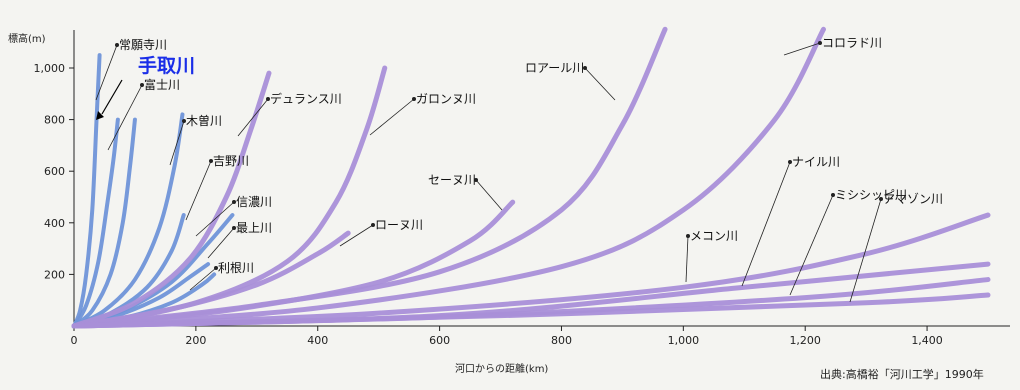  What do you see at coordinates (100, 115) in the screenshot?
I see `highlight-arrow-head` at bounding box center [100, 115].